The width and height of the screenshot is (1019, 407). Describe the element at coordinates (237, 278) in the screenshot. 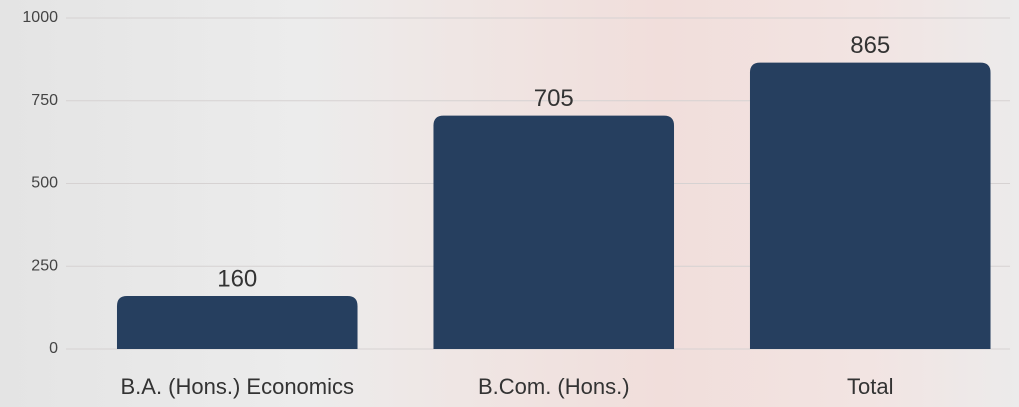

I see `data-label: 160` at that location.